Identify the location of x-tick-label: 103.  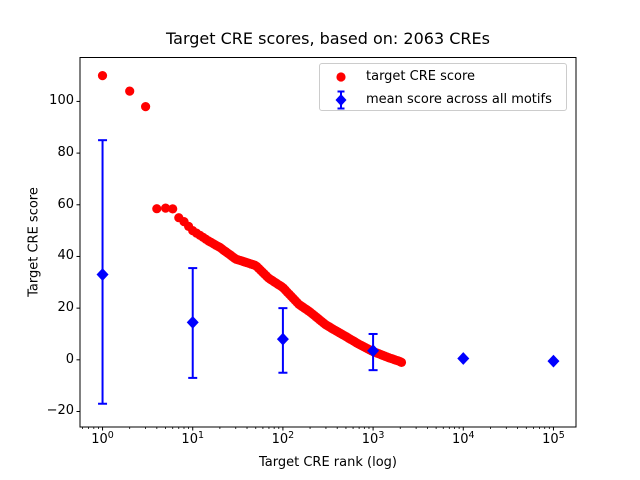
(373, 438).